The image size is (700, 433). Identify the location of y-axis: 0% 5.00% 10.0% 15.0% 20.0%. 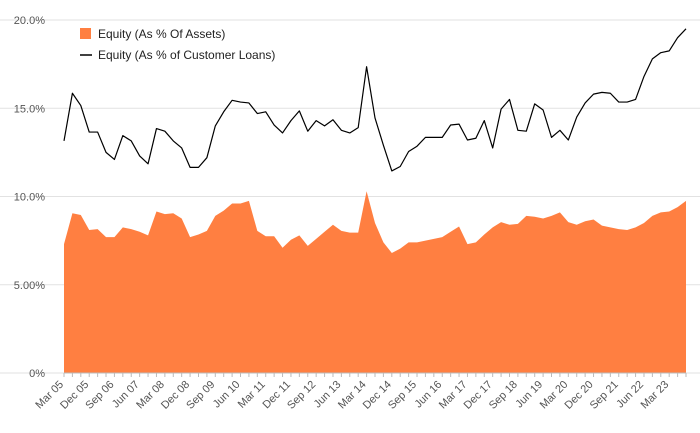
(29, 197).